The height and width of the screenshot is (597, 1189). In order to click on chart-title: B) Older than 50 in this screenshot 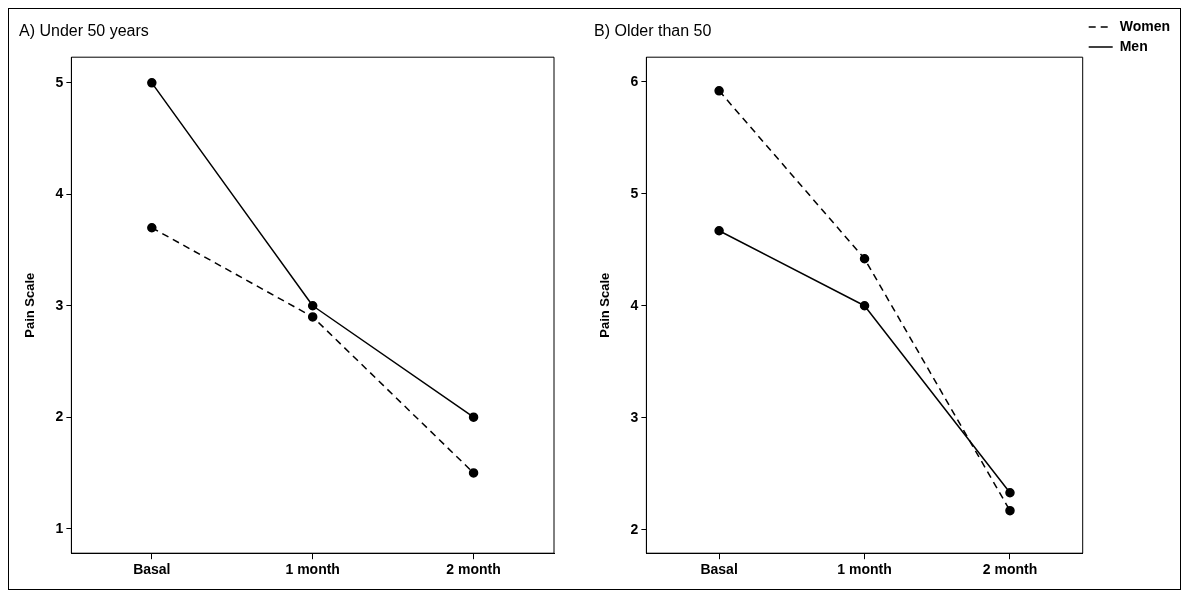, I will do `click(653, 31)`.